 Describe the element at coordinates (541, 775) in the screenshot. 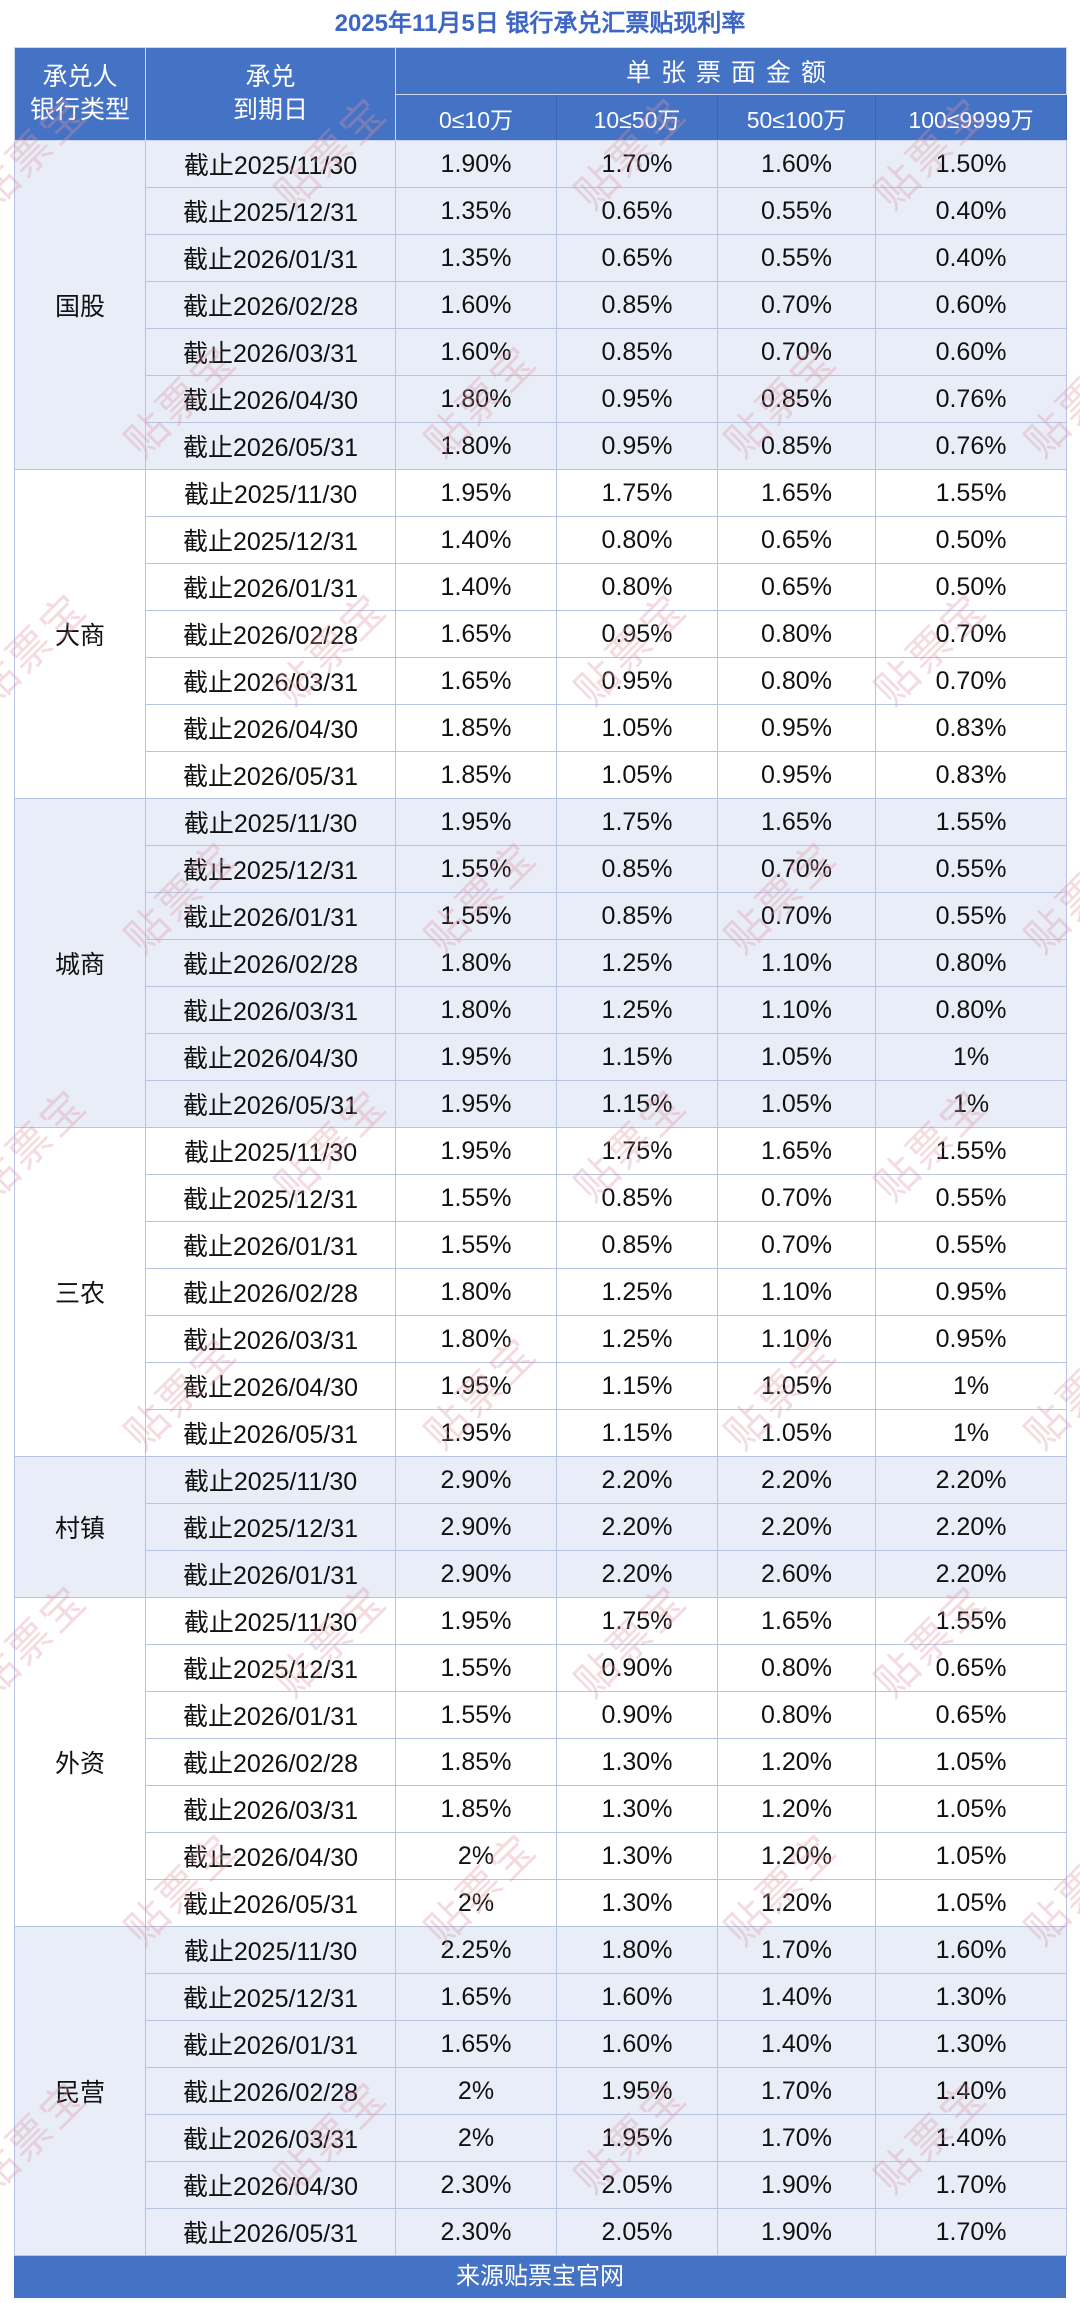

I see `table-row: 截止2026/05/31 1.85% 1.05% 0.95% 0.83%` at that location.